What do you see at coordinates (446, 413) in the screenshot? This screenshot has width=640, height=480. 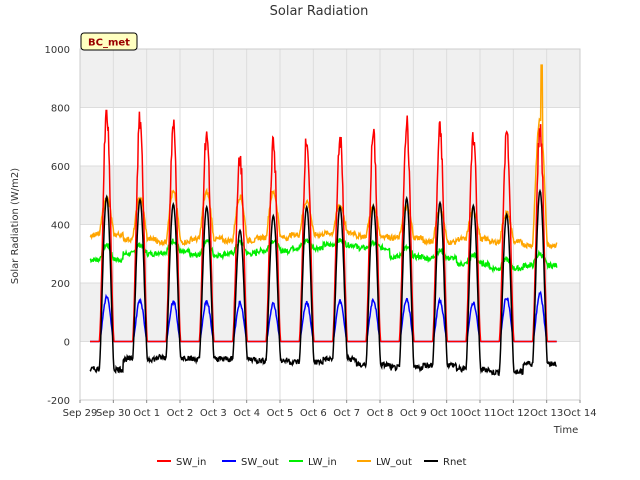 I see `x-tick-label: Oct 10` at bounding box center [446, 413].